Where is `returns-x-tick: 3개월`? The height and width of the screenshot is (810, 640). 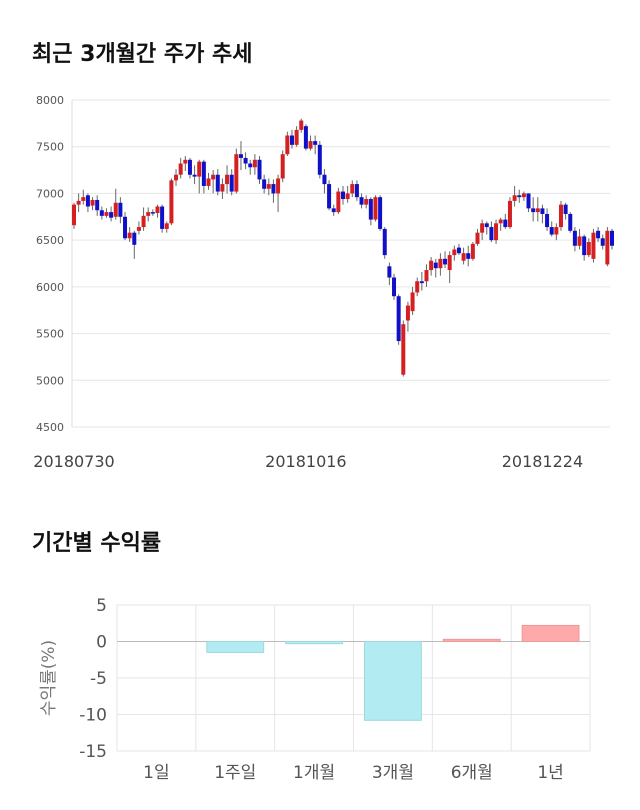
returns-x-tick: 3개월 is located at coordinates (393, 773).